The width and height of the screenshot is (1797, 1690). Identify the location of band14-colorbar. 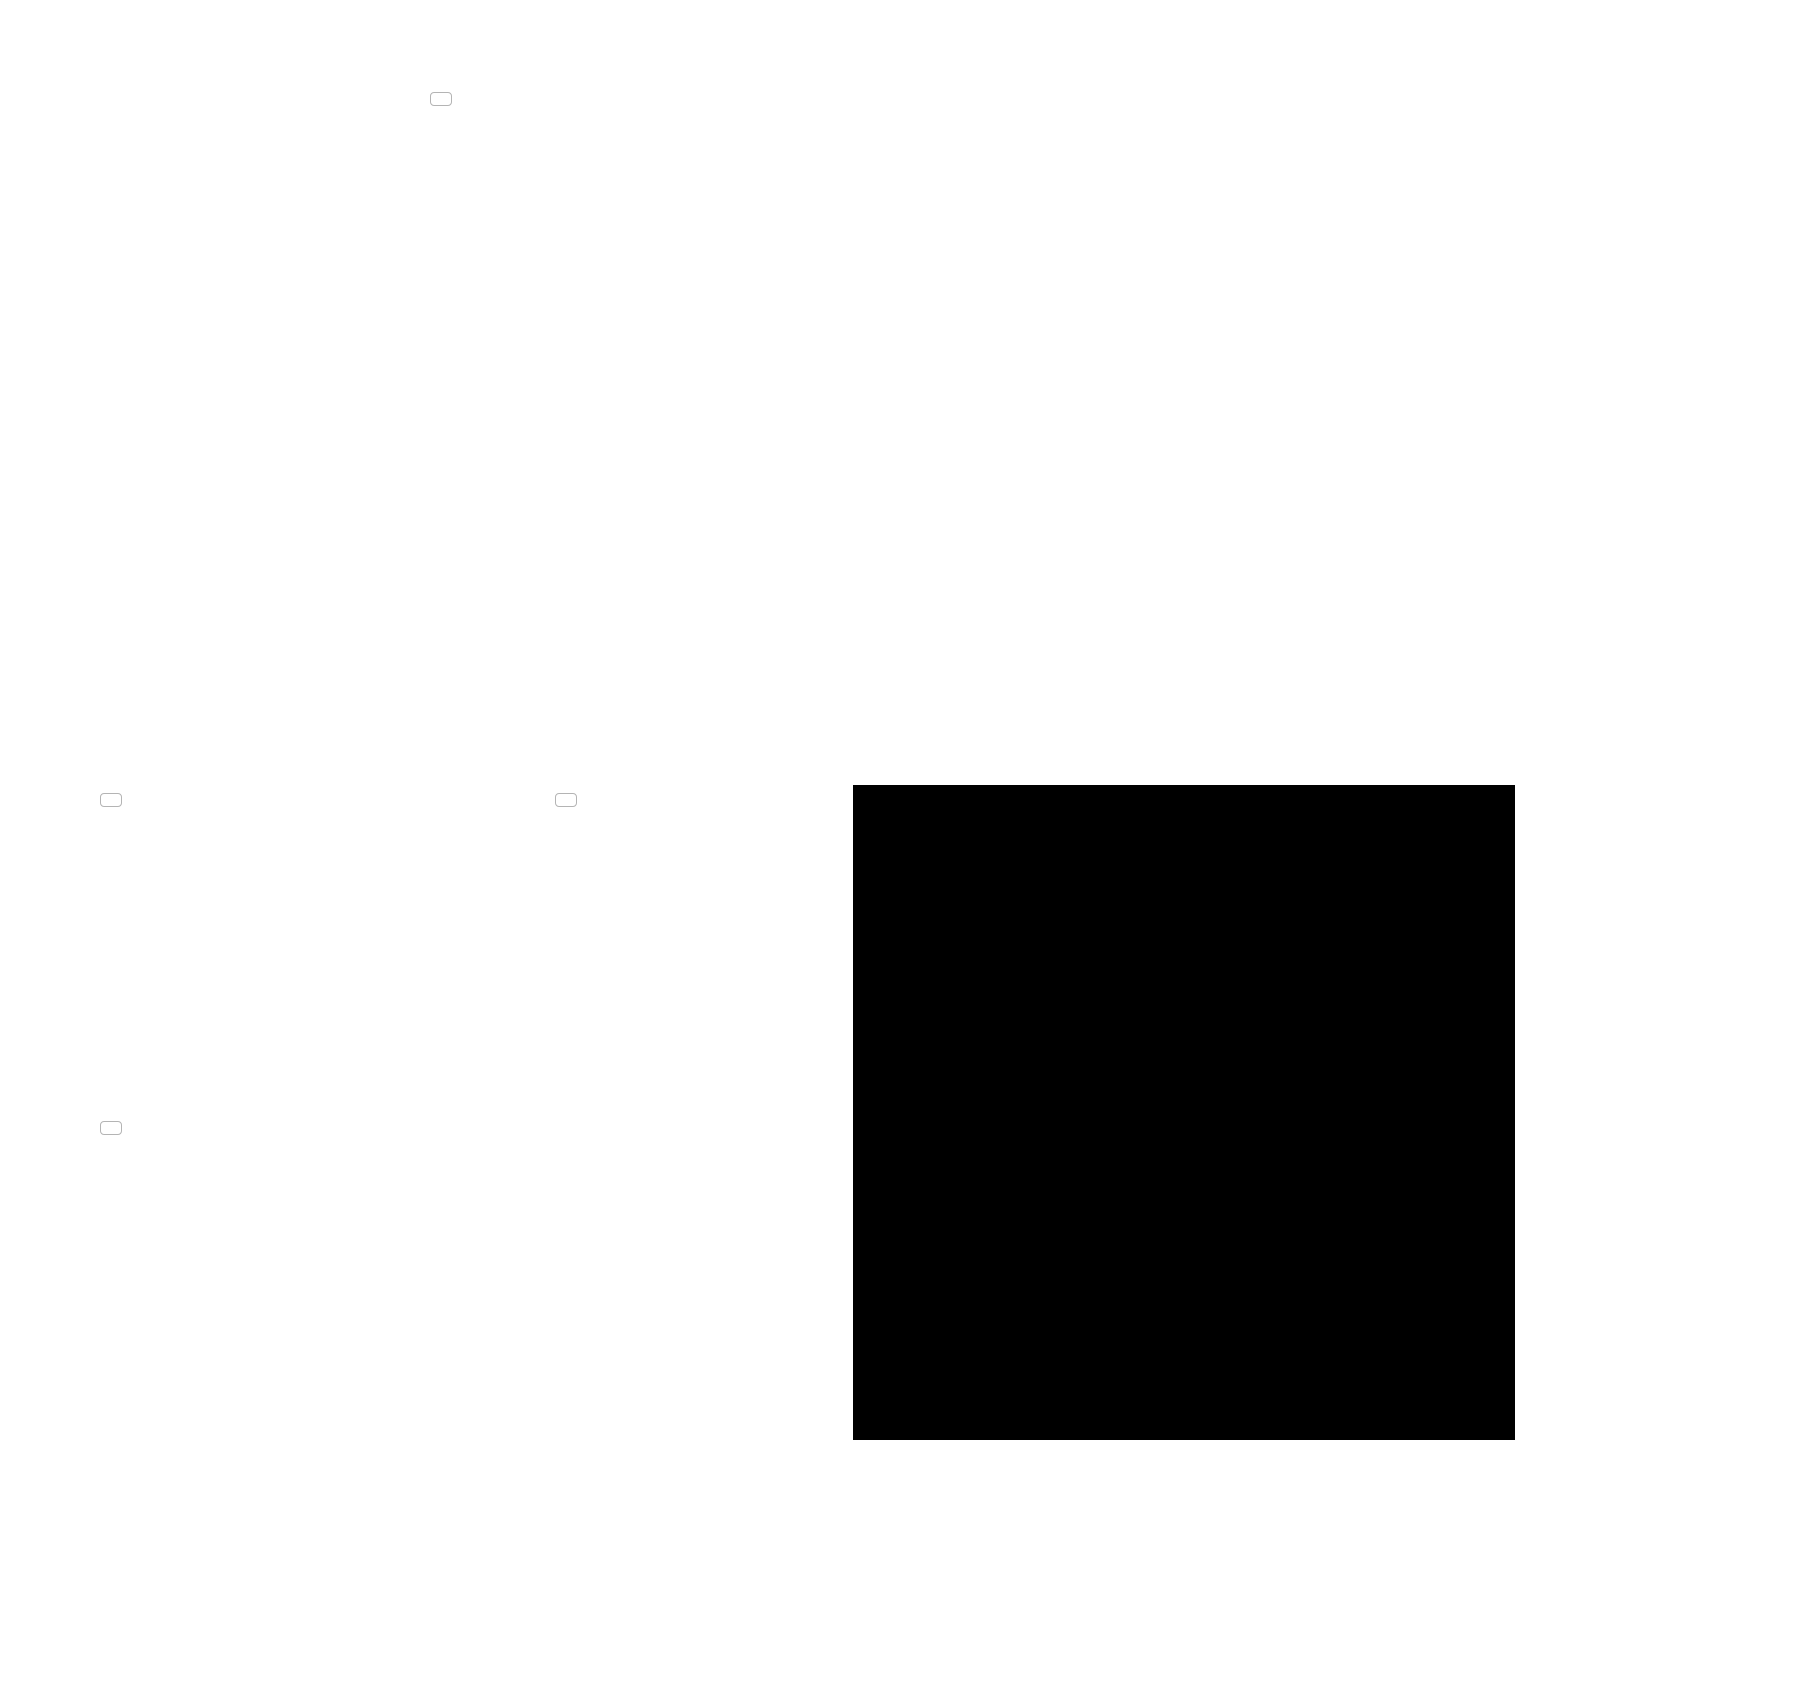
(744, 406).